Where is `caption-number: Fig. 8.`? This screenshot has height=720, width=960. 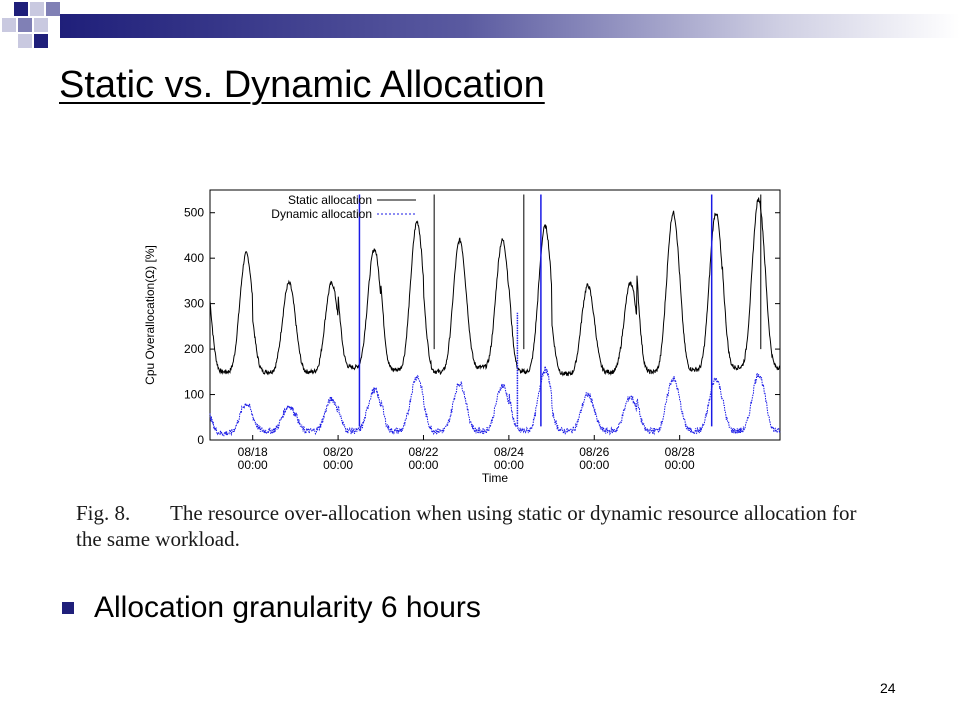
caption-number: Fig. 8. is located at coordinates (103, 513).